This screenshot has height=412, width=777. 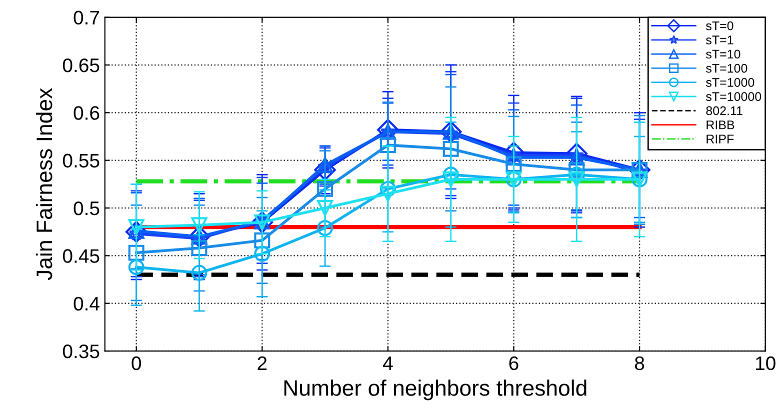 I want to click on legend-label: sT=1000, so click(x=730, y=82).